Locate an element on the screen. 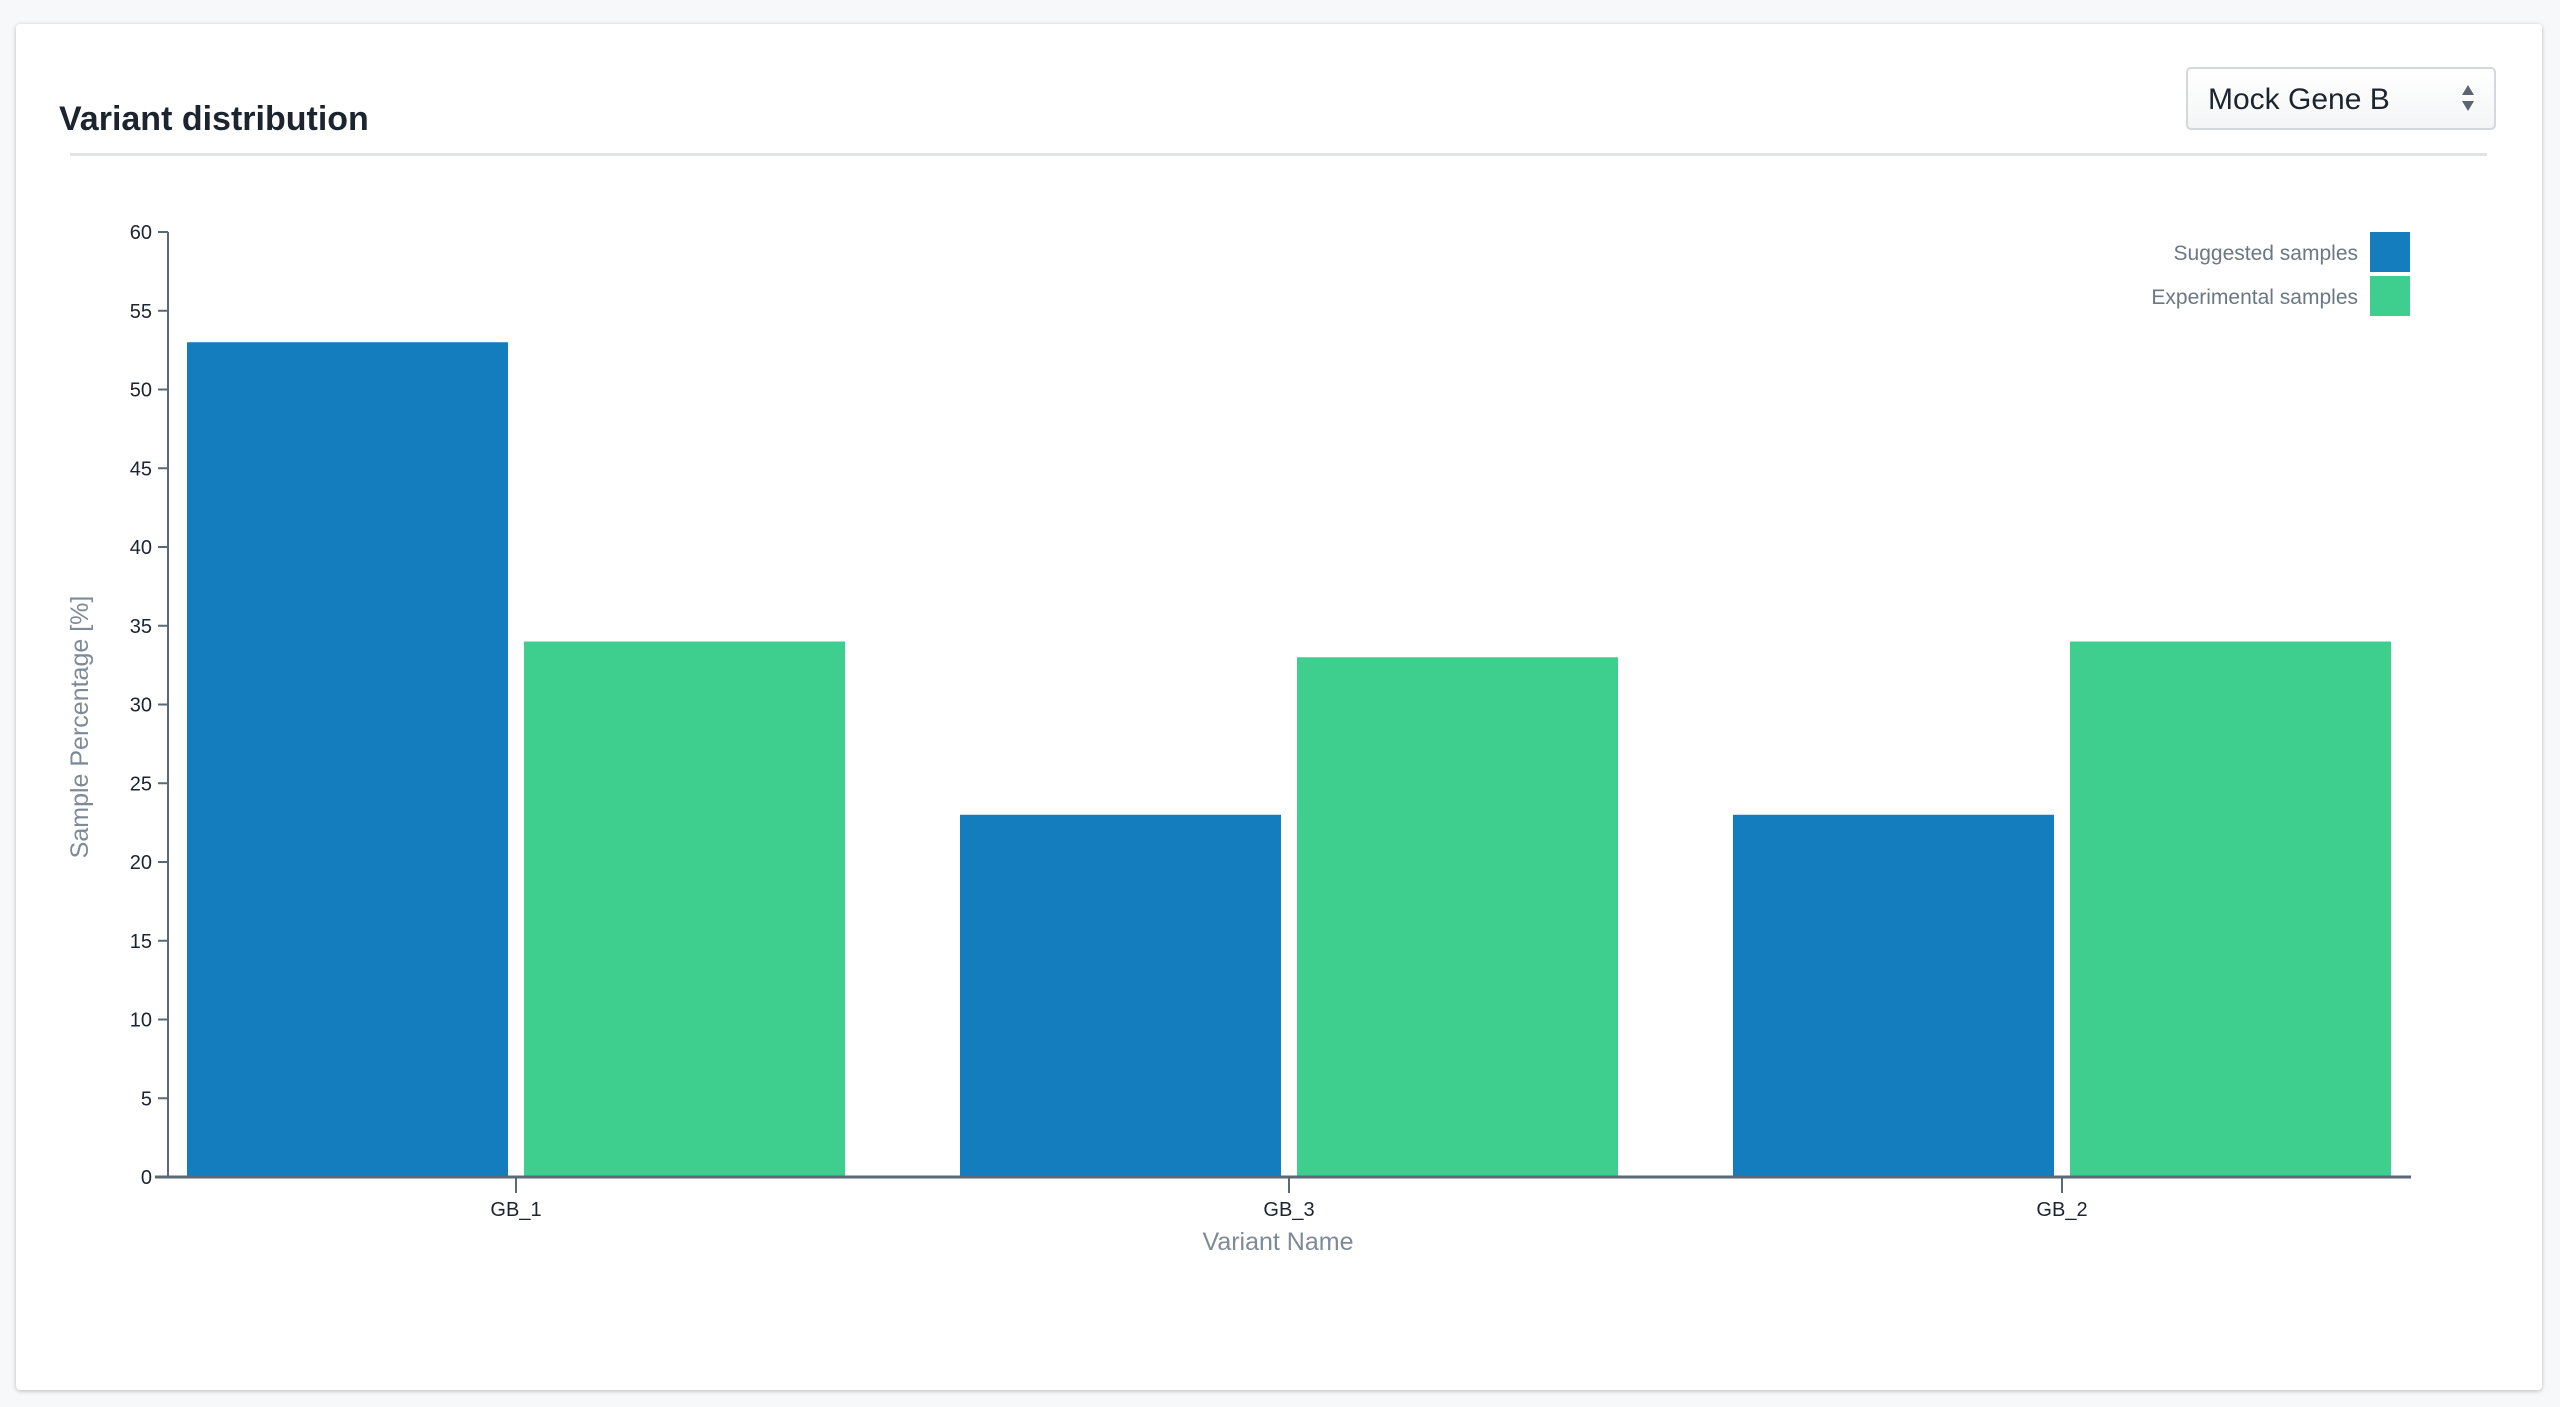 The height and width of the screenshot is (1407, 2560). bar-gb-2-suggested is located at coordinates (1893, 995).